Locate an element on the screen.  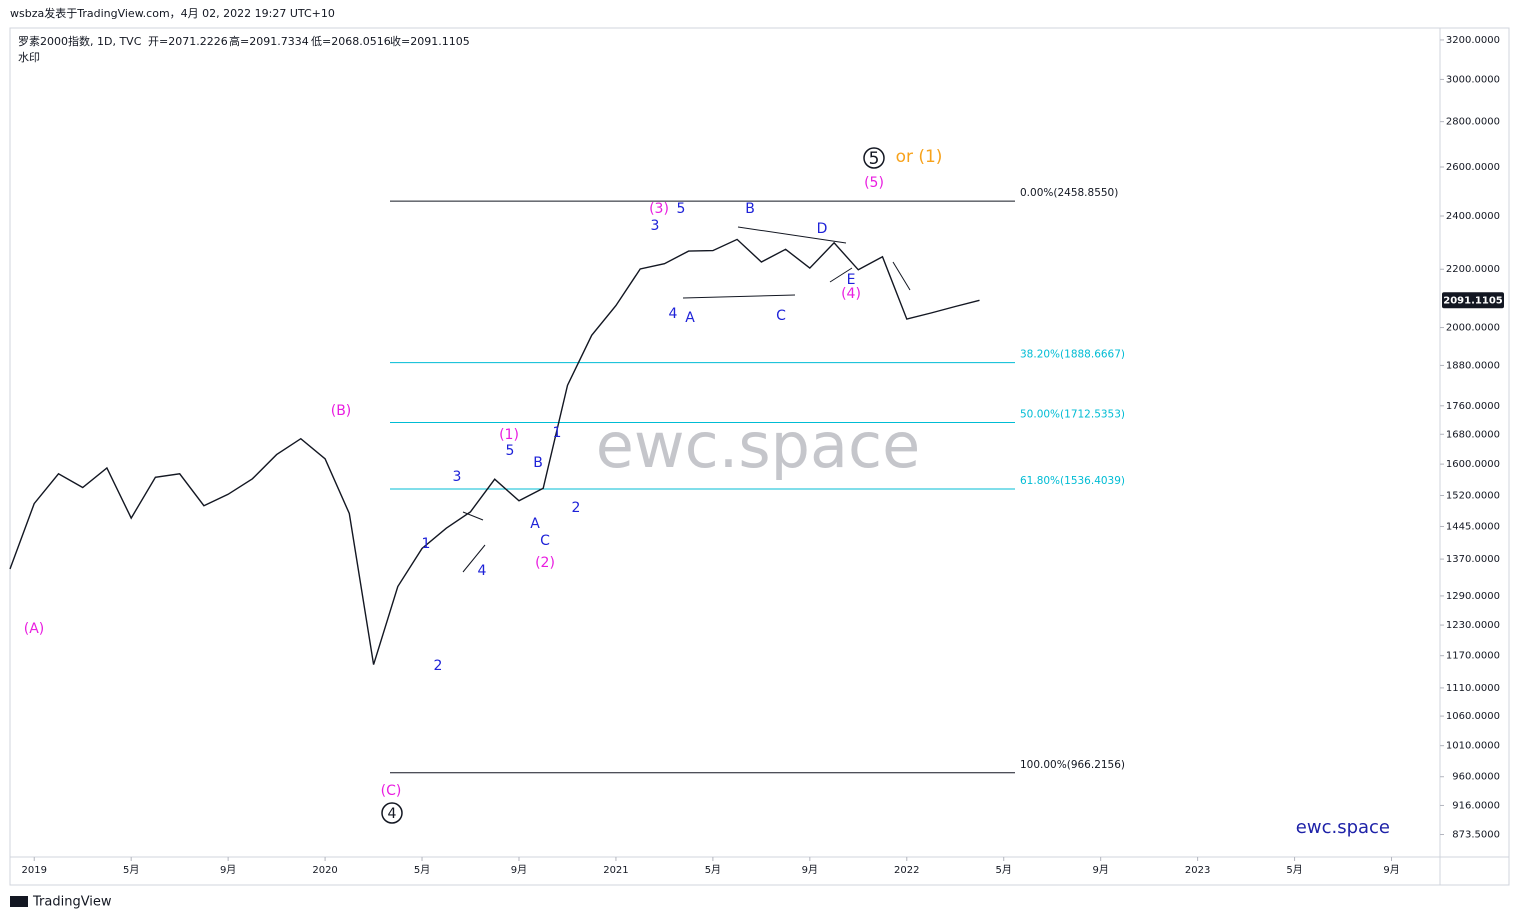
open: 开=2071.2226 is located at coordinates (188, 41).